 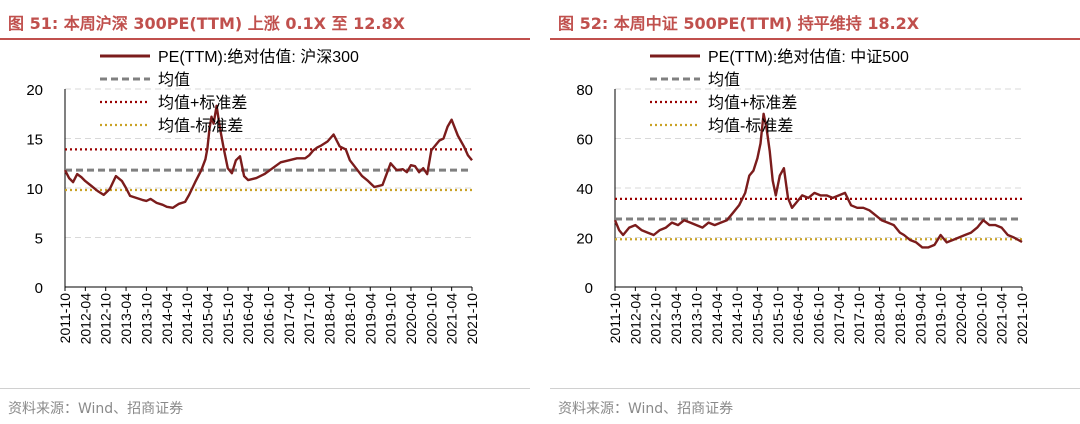 I want to click on chart-title: 图 51: 本周沪深 300PE(TTM) 上涨 0.1X 至 12.8X, so click(x=206, y=23).